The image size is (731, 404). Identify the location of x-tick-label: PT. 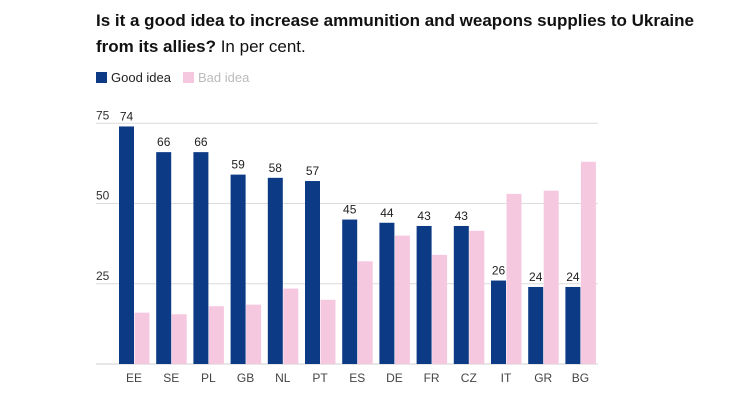
(320, 378).